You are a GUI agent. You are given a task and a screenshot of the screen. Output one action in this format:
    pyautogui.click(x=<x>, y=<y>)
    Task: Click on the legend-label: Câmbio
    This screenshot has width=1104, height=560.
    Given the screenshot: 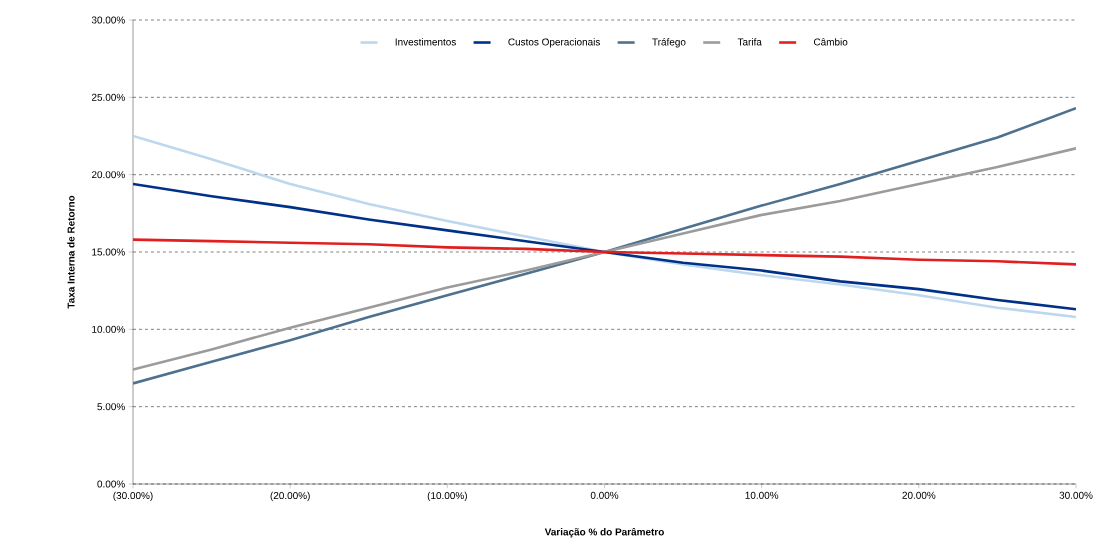 What is the action you would take?
    pyautogui.click(x=830, y=42)
    